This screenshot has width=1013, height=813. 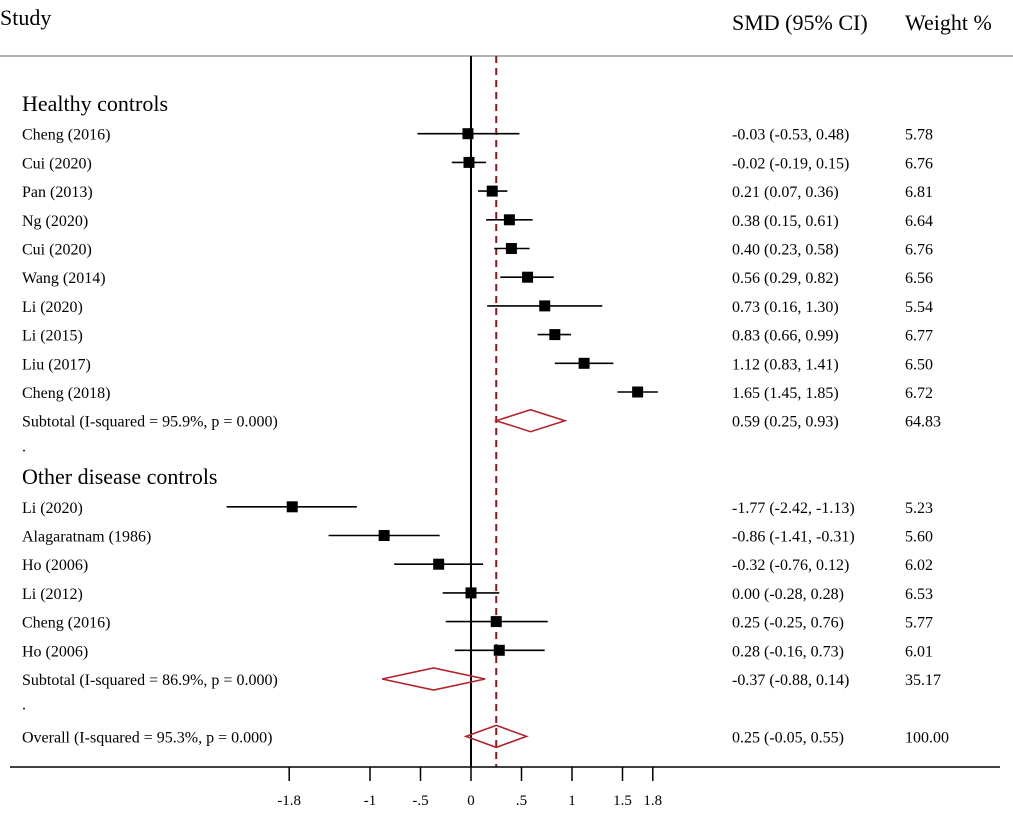 I want to click on study-label: Cui (2020), so click(x=57, y=163).